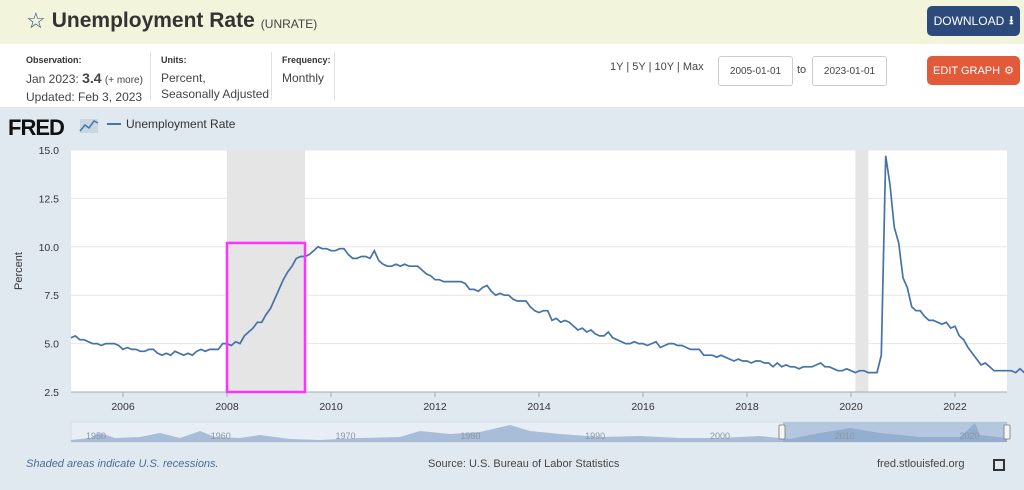 The width and height of the screenshot is (1024, 490). Describe the element at coordinates (639, 67) in the screenshot. I see `range-5y: 5Y` at that location.